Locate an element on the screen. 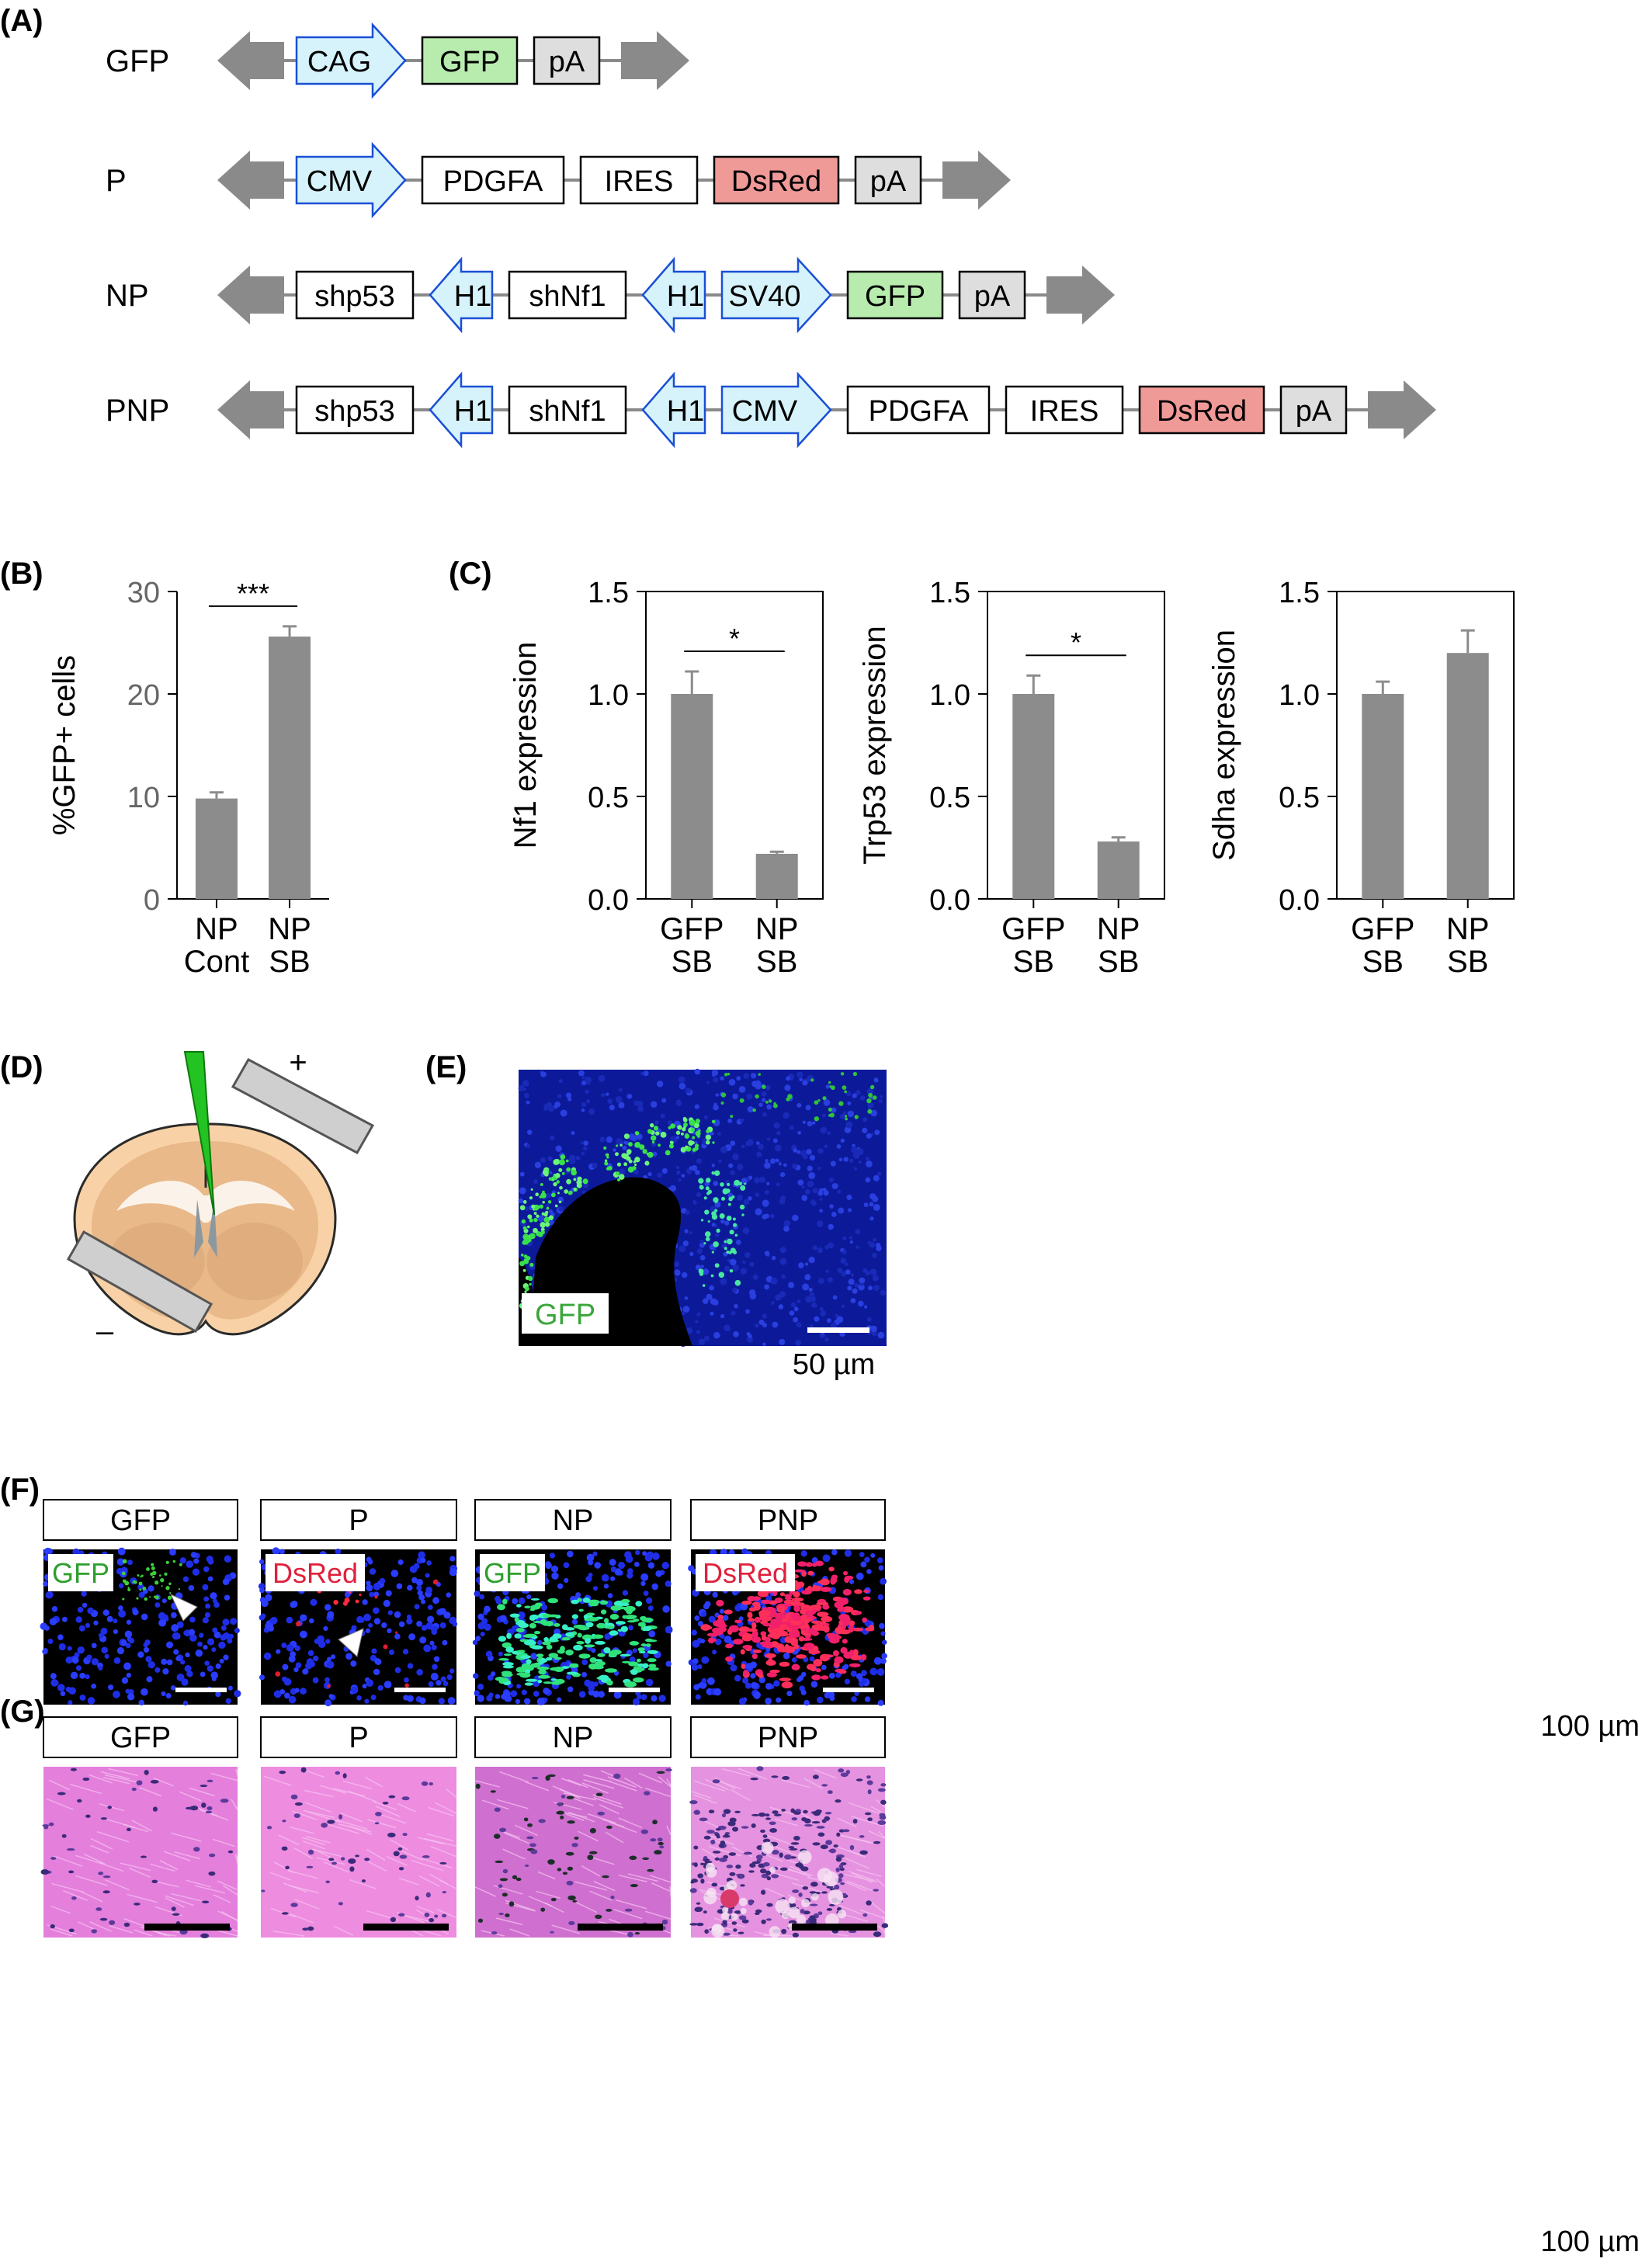 The height and width of the screenshot is (2262, 1652). element-label: CMV is located at coordinates (765, 412).